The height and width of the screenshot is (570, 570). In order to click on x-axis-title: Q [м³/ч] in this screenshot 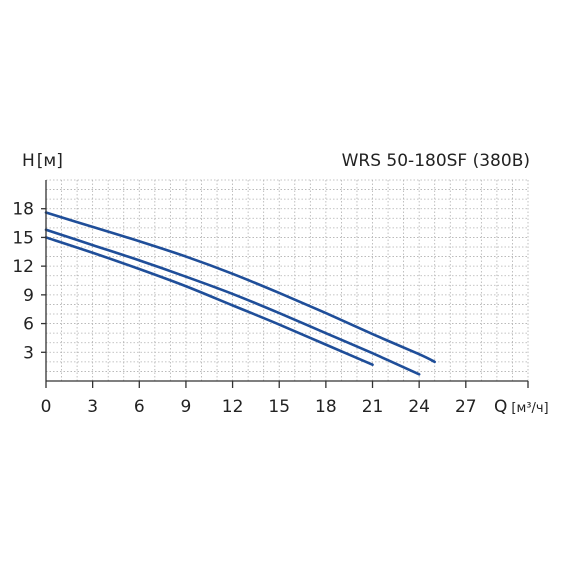, I will do `click(521, 407)`.